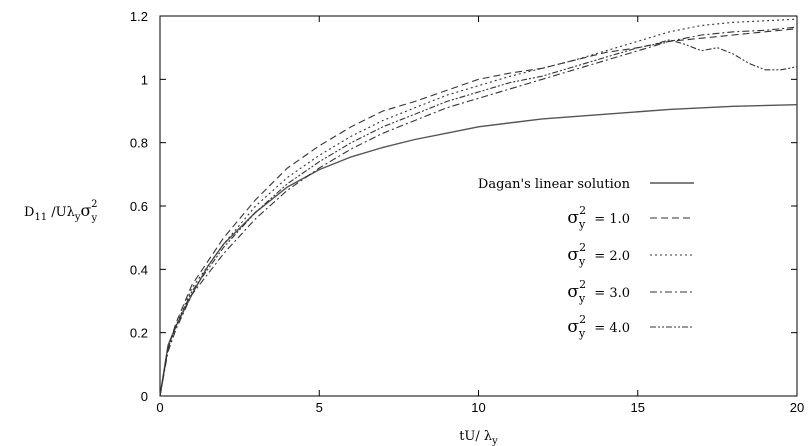 This screenshot has width=809, height=446. What do you see at coordinates (478, 437) in the screenshot?
I see `x-axis-title: tU/ λy` at bounding box center [478, 437].